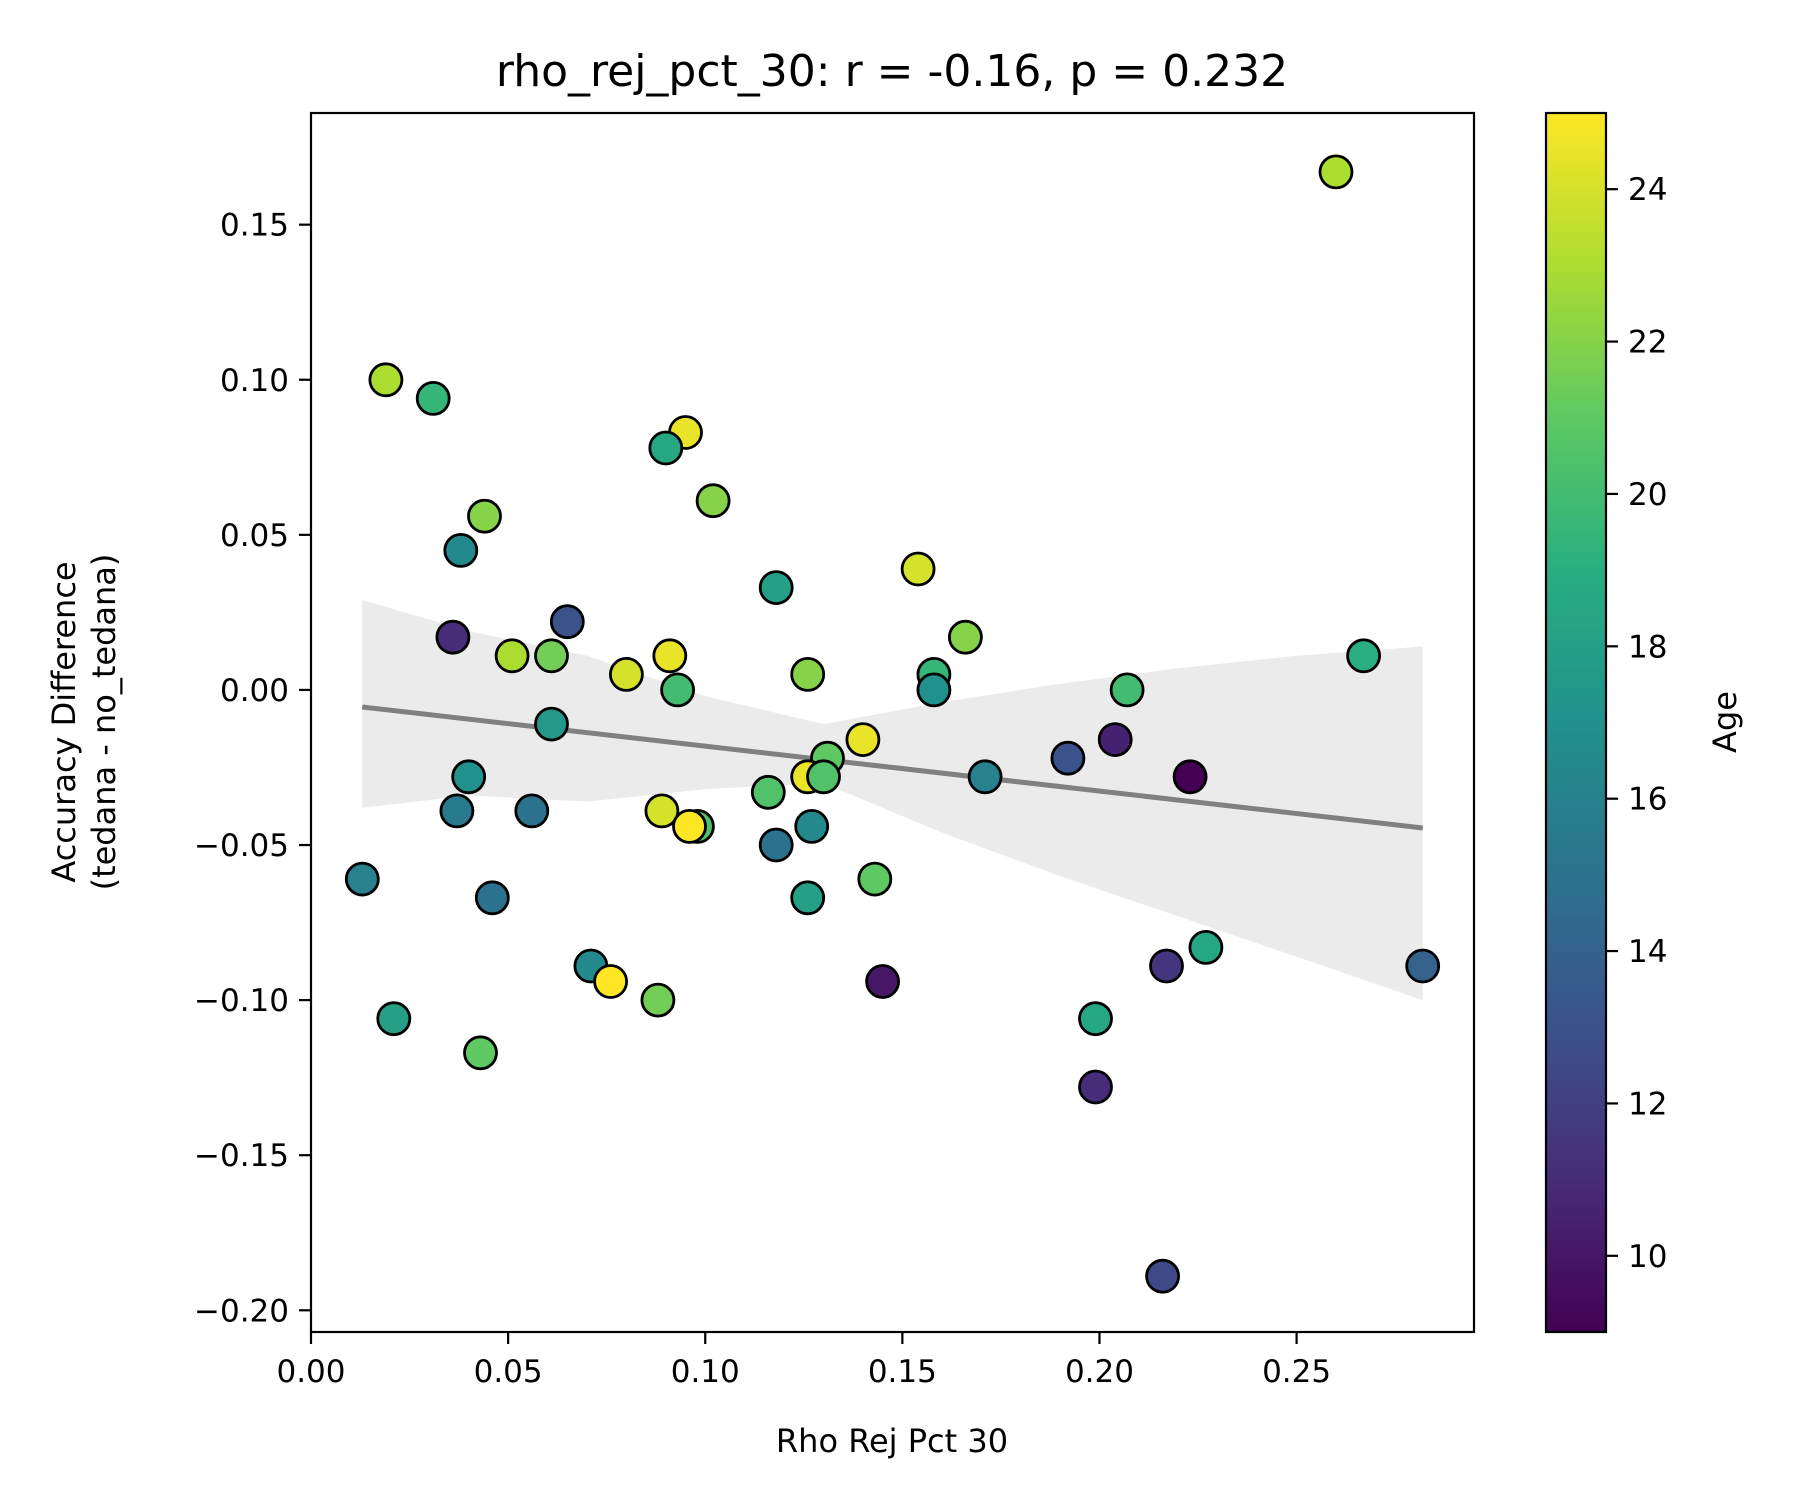 The image size is (1800, 1500). I want to click on chart-title: rho_rej_pct_30: r = -0.16, p = 0.232, so click(892, 71).